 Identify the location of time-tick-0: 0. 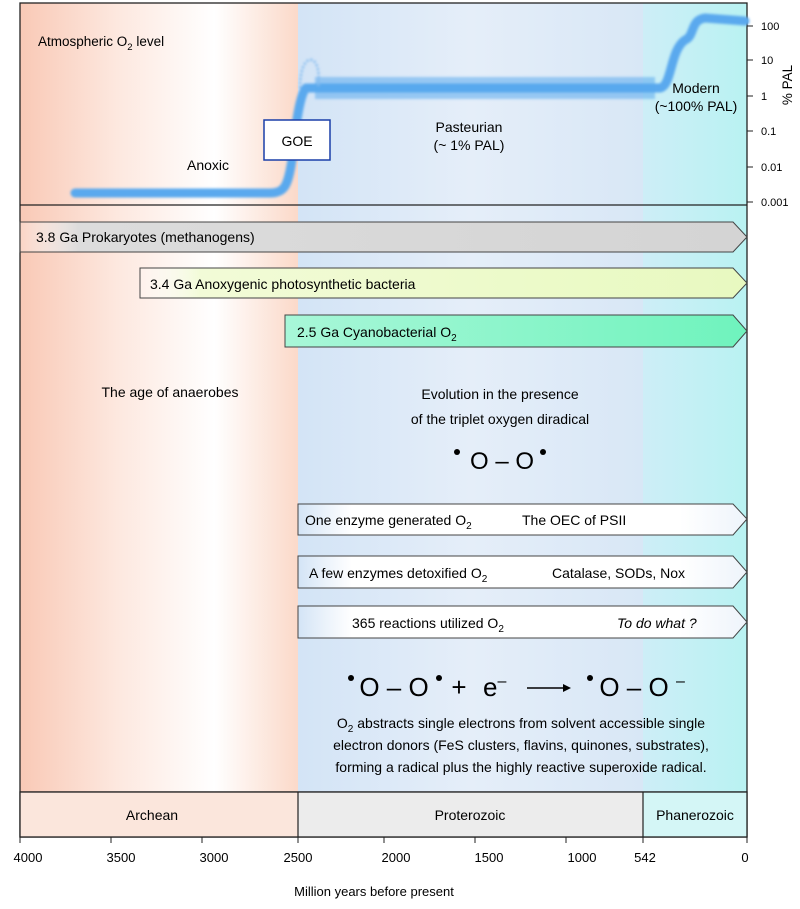
(744, 857).